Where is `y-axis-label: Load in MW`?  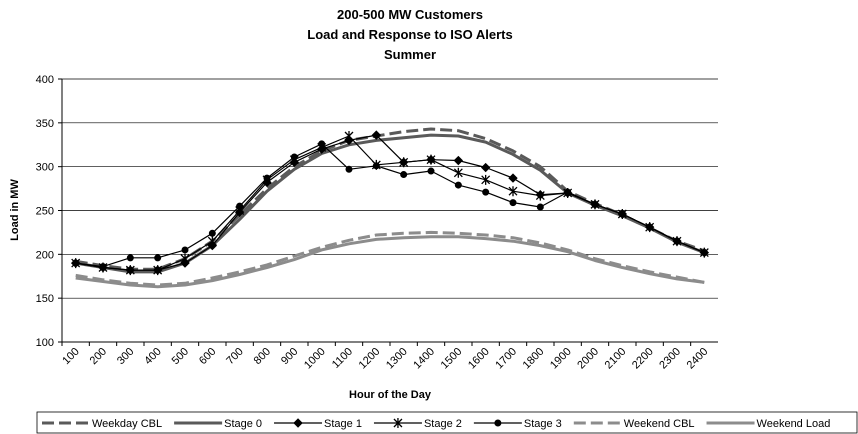
y-axis-label: Load in MW is located at coordinates (15, 210).